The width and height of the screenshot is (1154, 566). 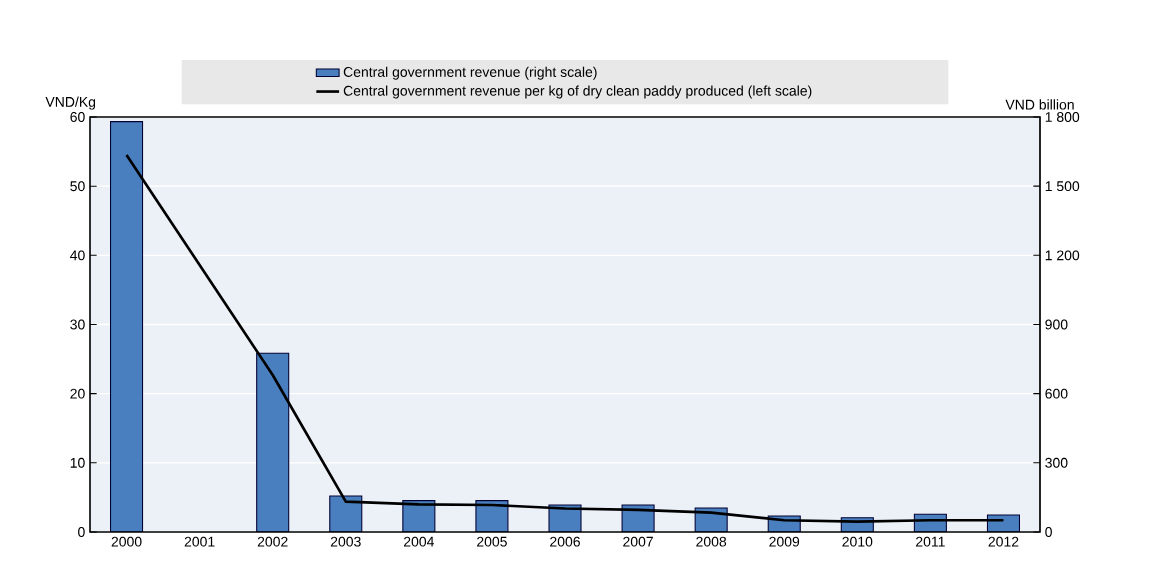 I want to click on x-tick-label: 2006, so click(x=565, y=541).